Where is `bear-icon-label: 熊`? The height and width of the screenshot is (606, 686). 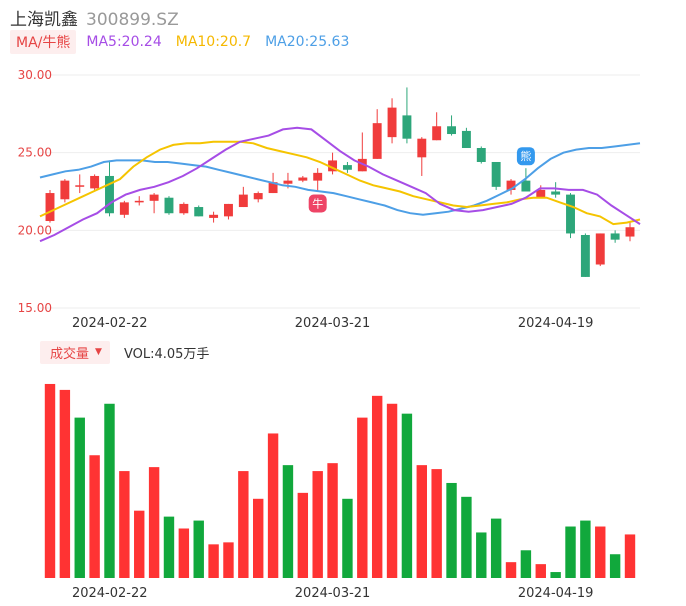 bear-icon-label: 熊 is located at coordinates (525, 156).